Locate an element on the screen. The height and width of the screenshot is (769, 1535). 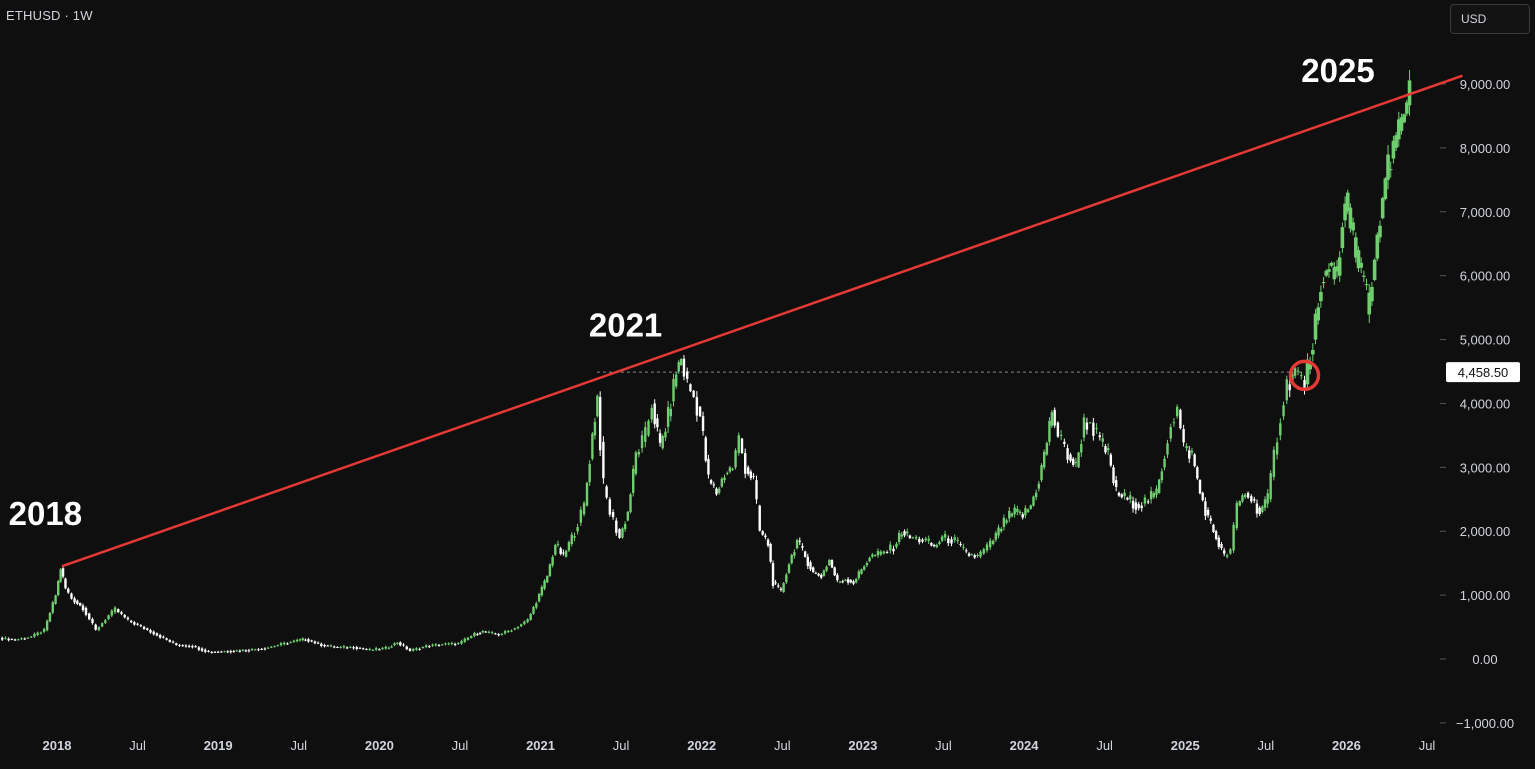
currency-button: USD is located at coordinates (1490, 19).